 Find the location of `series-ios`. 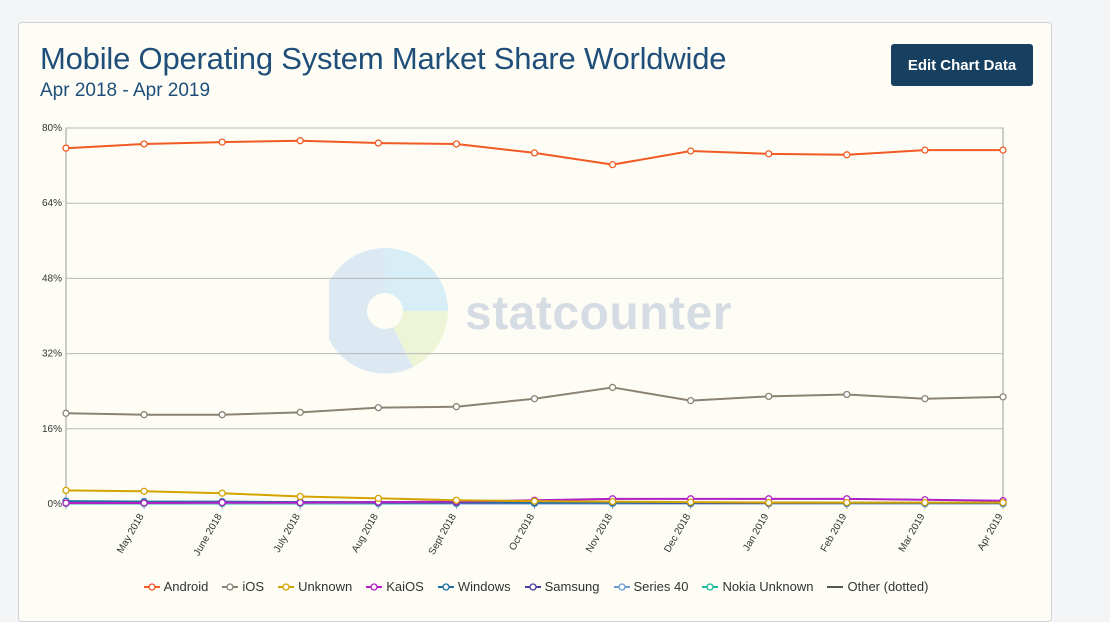

series-ios is located at coordinates (534, 400).